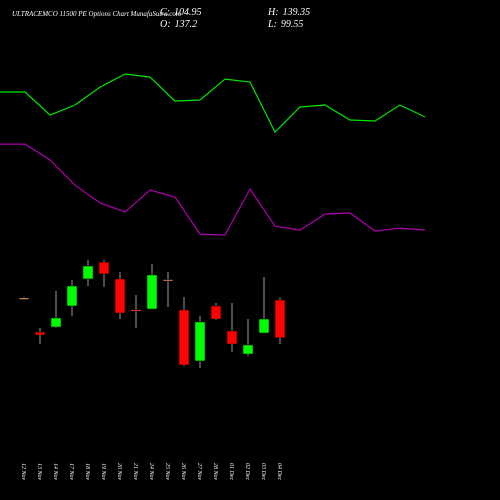  Describe the element at coordinates (55, 472) in the screenshot. I see `x-tick-label: 14 Nov` at that location.